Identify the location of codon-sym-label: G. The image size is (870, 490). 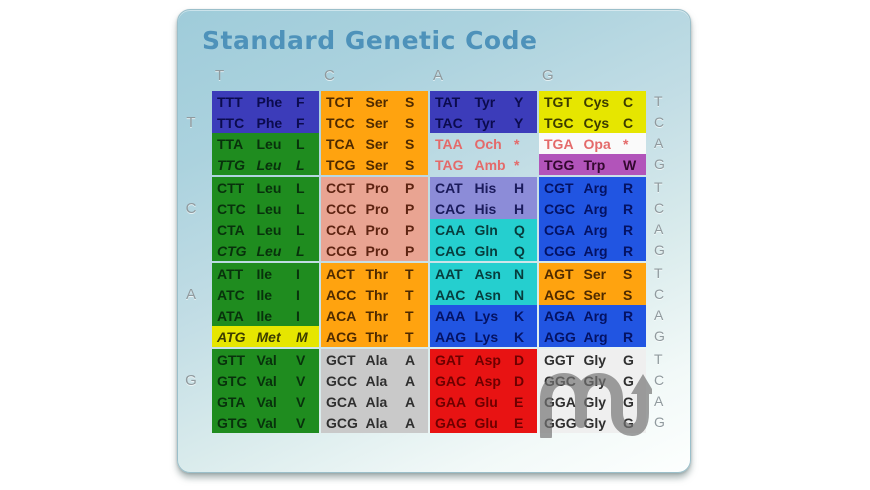
(628, 401).